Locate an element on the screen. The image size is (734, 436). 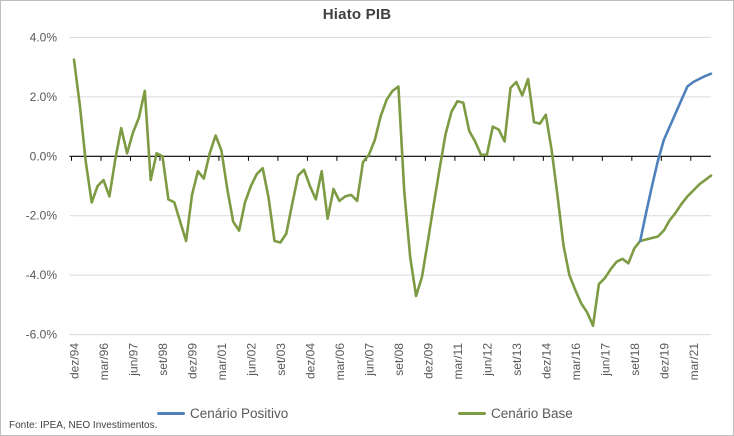
legend-label-base: Cenário Base is located at coordinates (532, 413).